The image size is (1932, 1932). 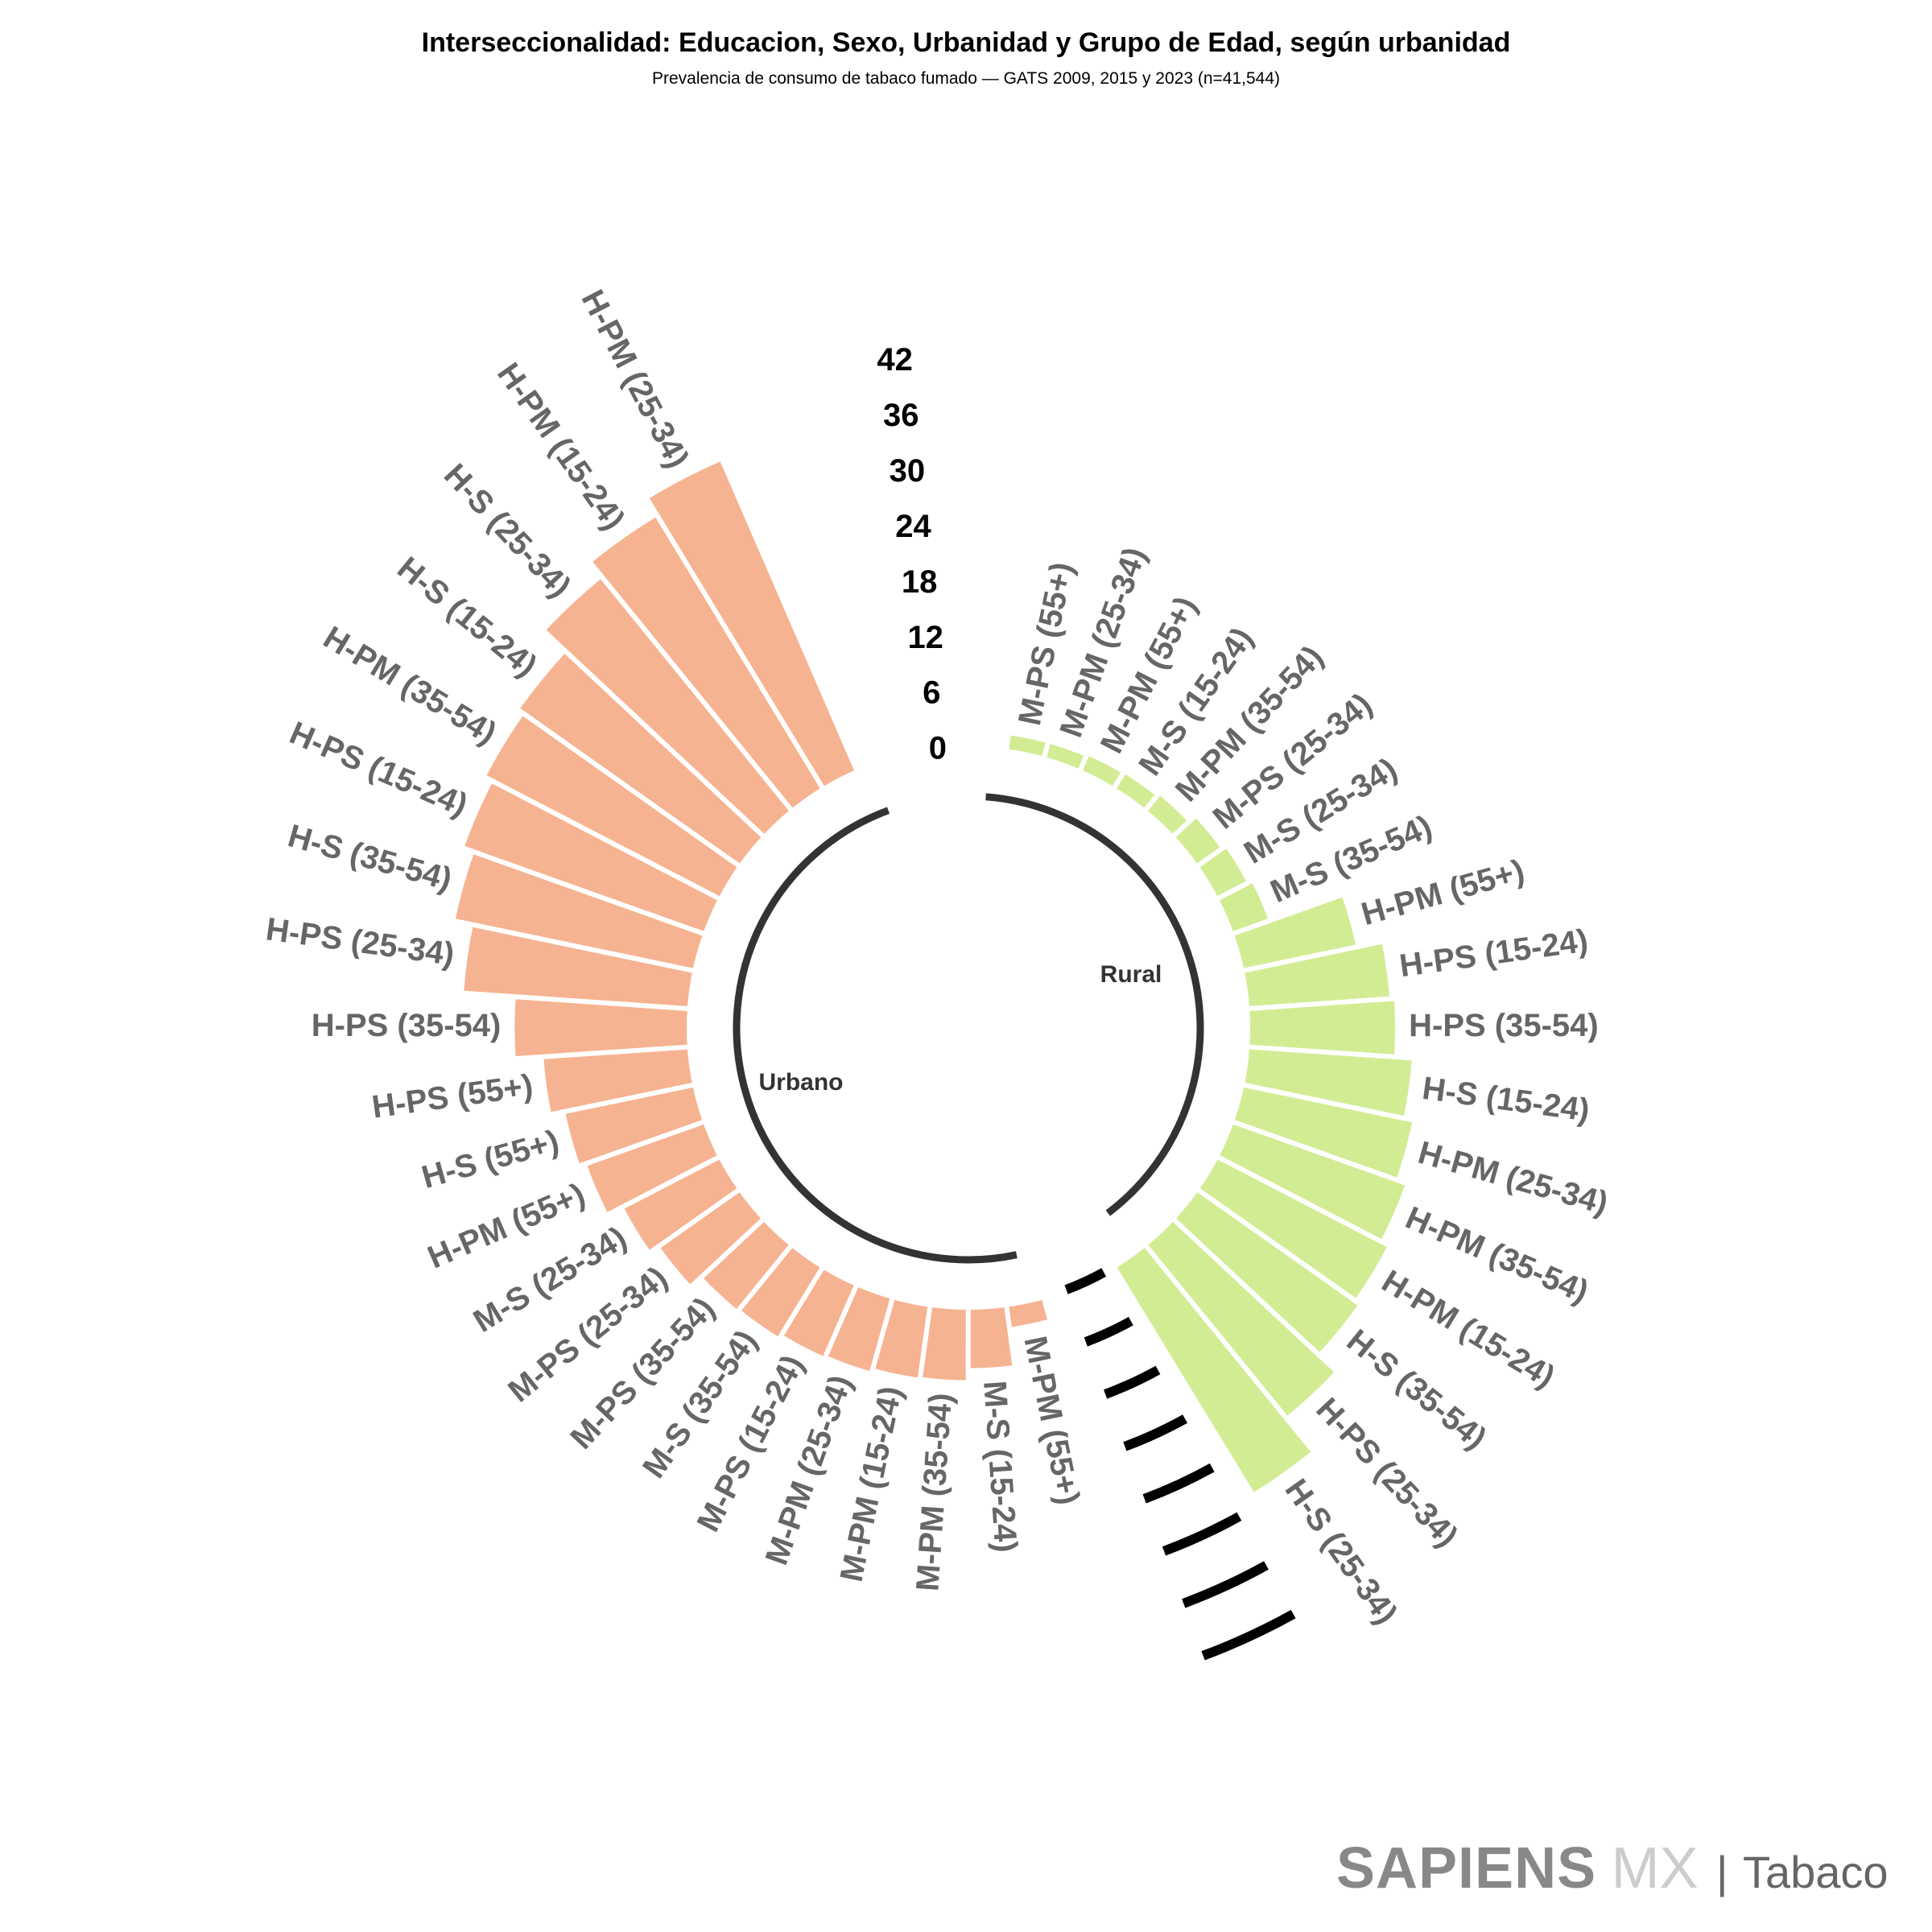 I want to click on y-tick-label: 24, so click(x=913, y=526).